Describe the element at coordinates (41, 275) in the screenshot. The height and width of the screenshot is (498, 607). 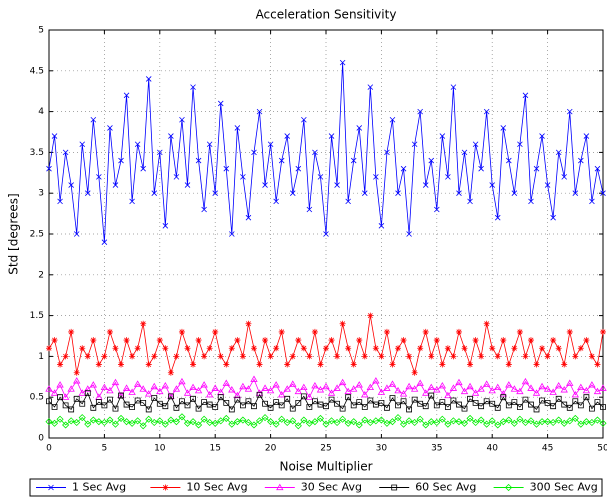
I see `y-tick-label: 2` at that location.